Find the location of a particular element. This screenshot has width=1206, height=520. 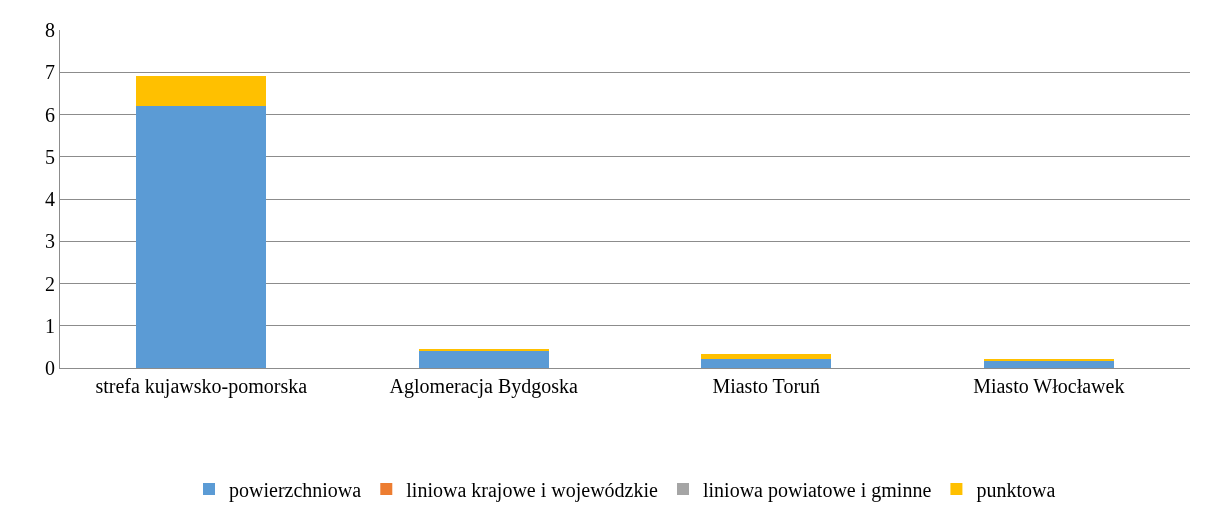

y-tick-label: 3 is located at coordinates (50, 241).